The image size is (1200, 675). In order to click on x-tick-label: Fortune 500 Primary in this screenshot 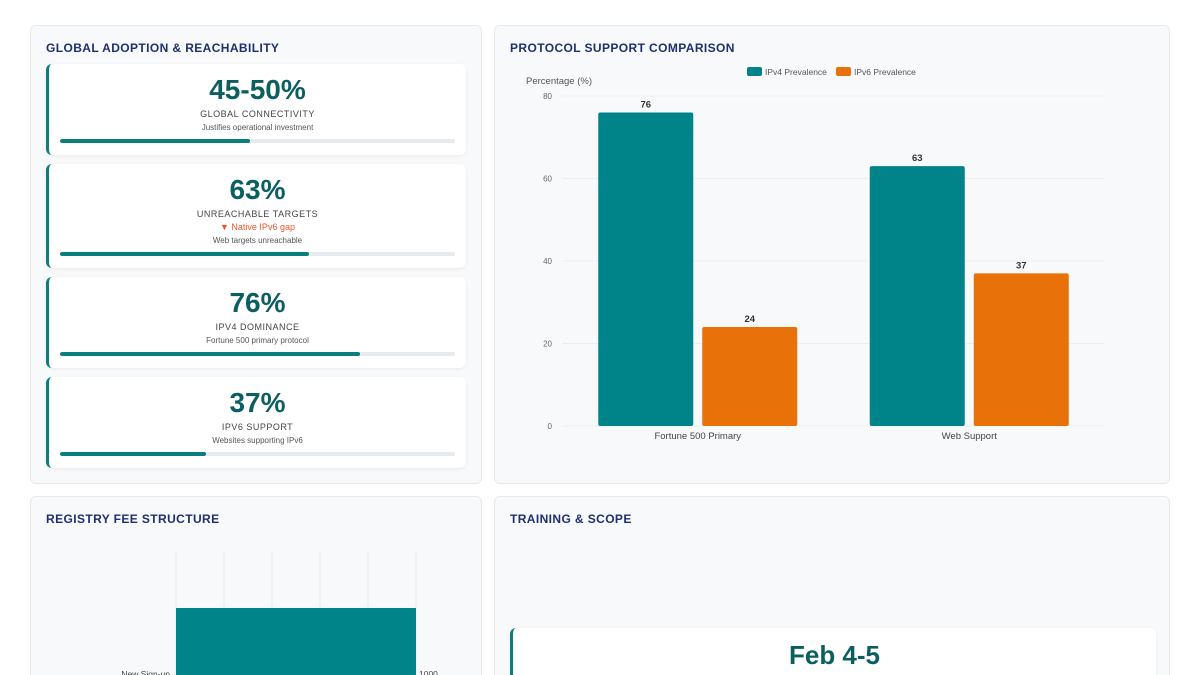, I will do `click(697, 436)`.